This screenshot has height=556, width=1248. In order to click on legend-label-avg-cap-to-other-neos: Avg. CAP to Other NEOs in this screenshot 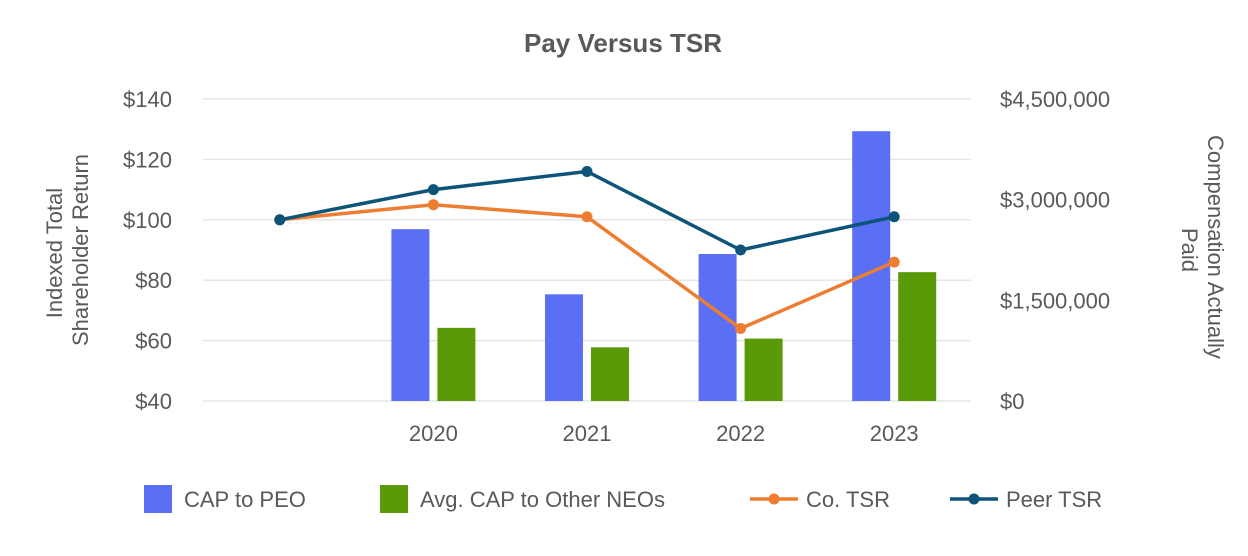, I will do `click(542, 499)`.